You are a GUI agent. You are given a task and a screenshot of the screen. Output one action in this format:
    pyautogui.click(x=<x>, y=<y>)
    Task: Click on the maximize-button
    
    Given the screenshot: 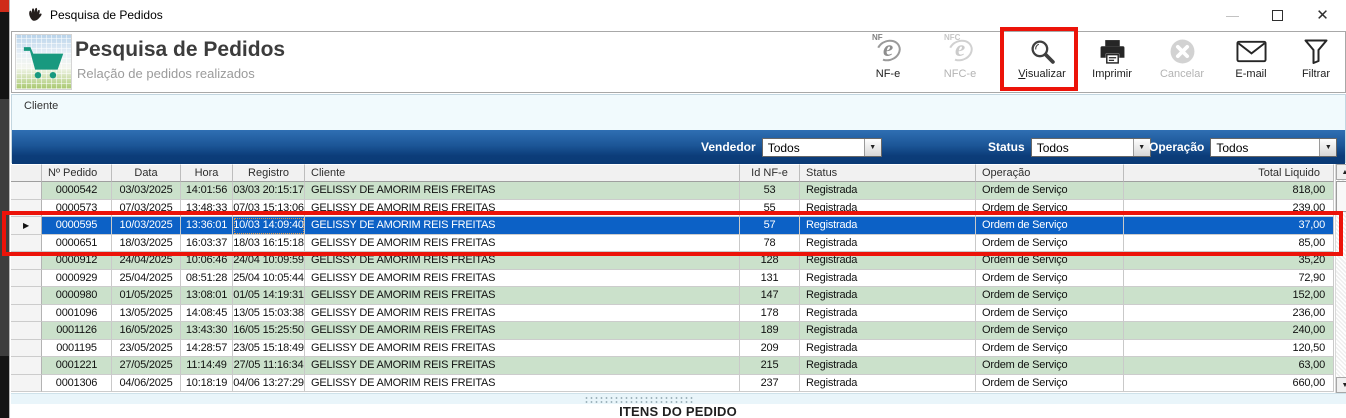 What is the action you would take?
    pyautogui.click(x=1277, y=15)
    